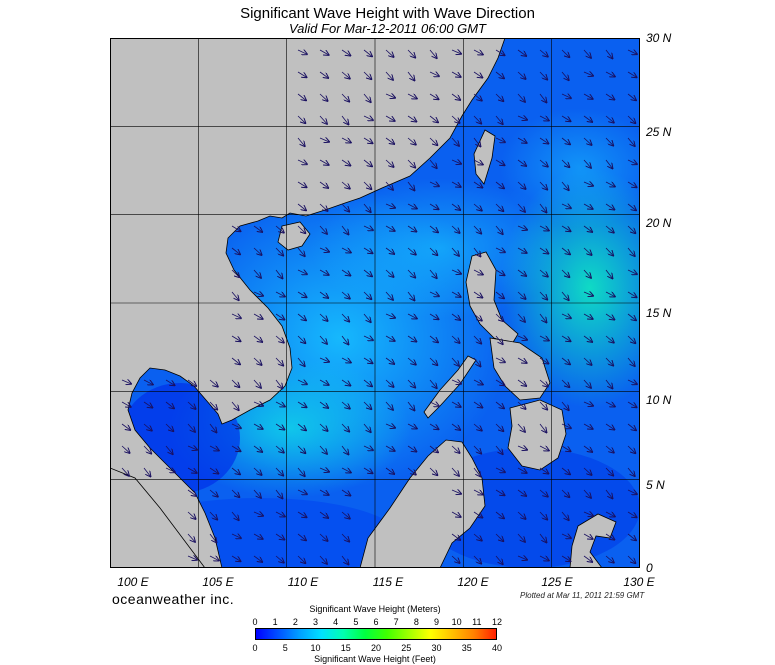 Image resolution: width=775 pixels, height=665 pixels. What do you see at coordinates (133, 582) in the screenshot?
I see `lon-label-100e: 100 E` at bounding box center [133, 582].